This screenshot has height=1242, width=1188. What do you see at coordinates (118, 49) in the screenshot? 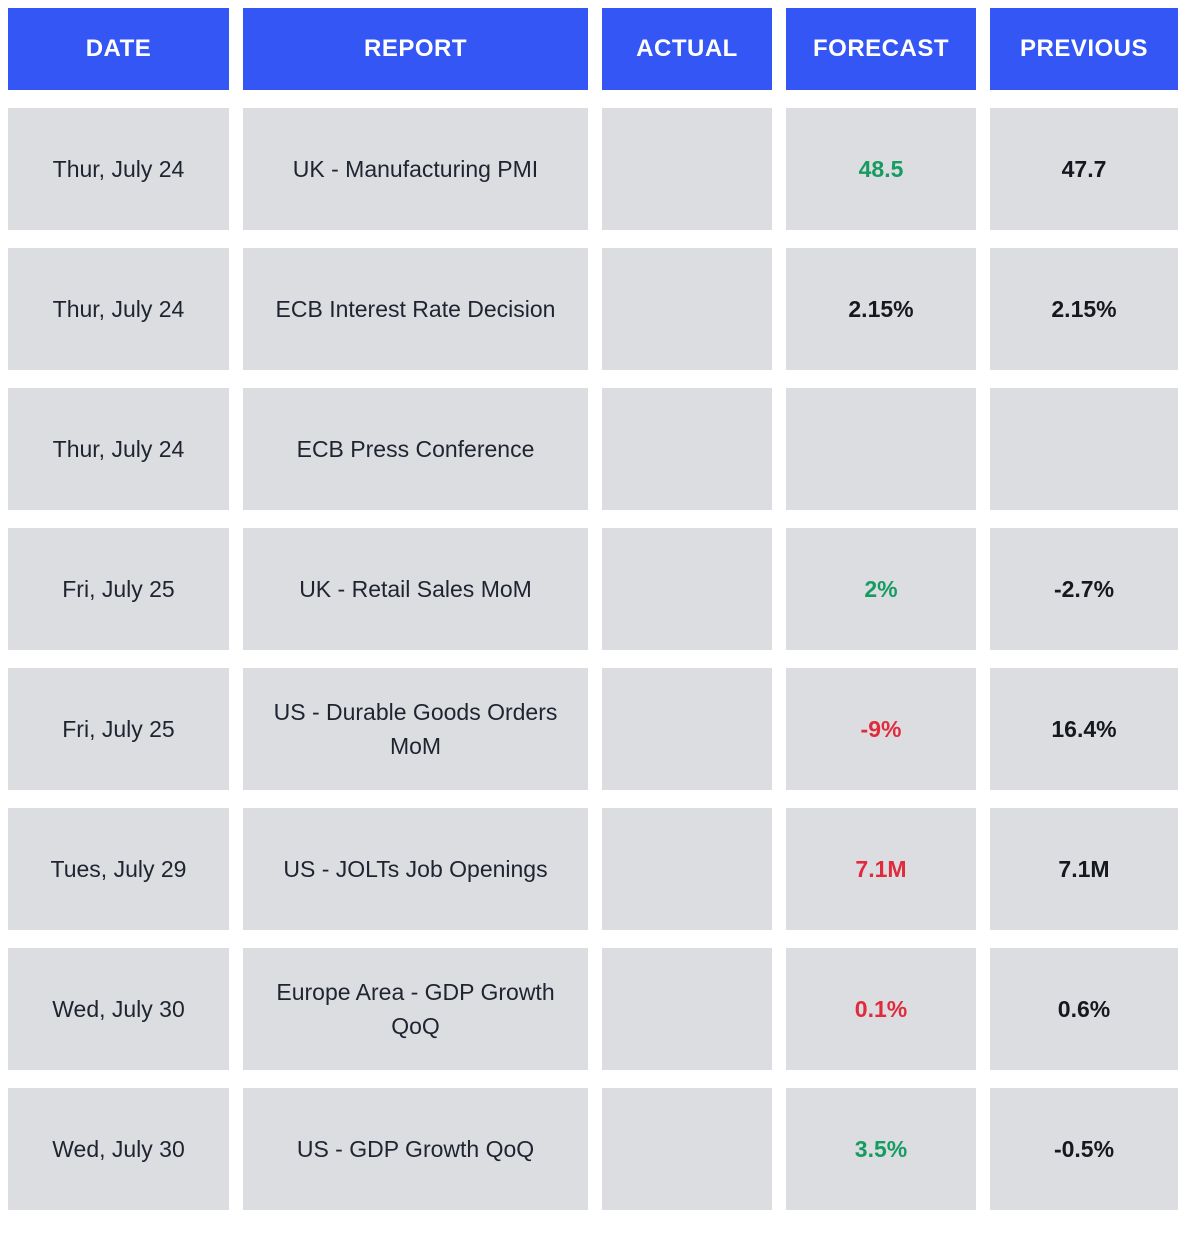
I see `column-header-date: DATE` at bounding box center [118, 49].